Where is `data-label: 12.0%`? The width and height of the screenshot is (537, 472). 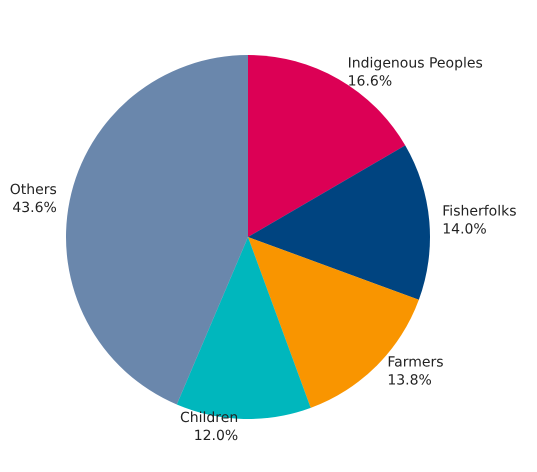
data-label: 12.0% is located at coordinates (216, 436).